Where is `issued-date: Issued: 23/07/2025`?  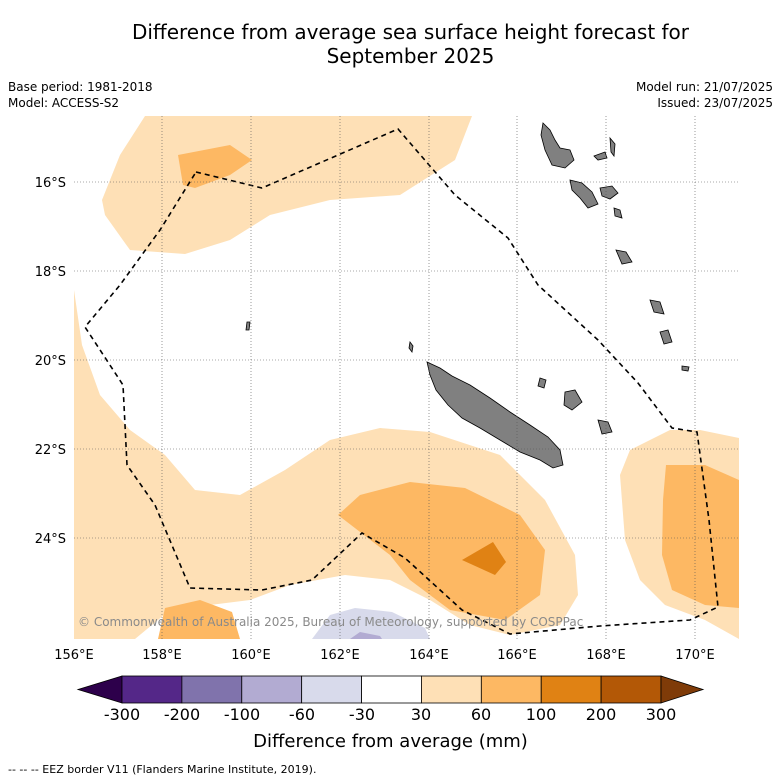
issued-date: Issued: 23/07/2025 is located at coordinates (715, 103).